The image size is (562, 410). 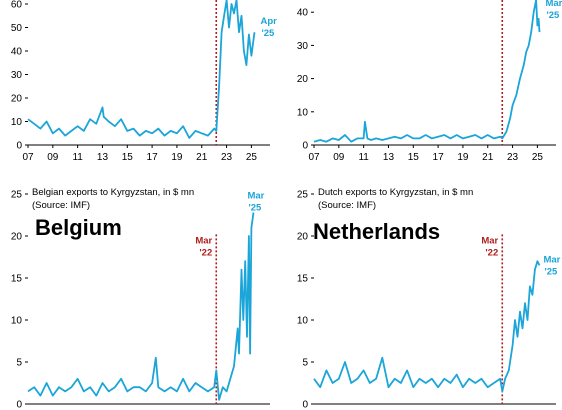 What do you see at coordinates (268, 21) in the screenshot?
I see `end-label-month: Apr` at bounding box center [268, 21].